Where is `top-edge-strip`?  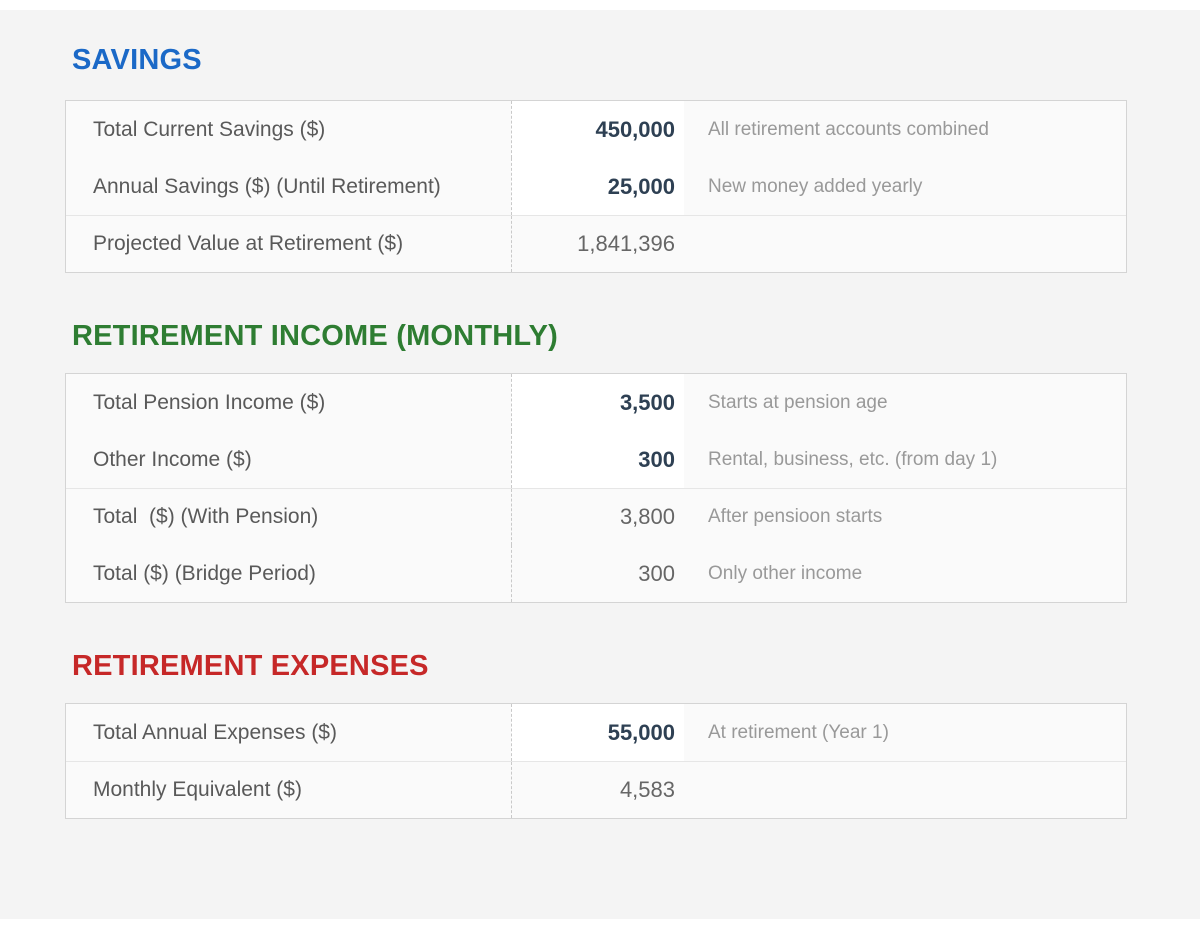 top-edge-strip is located at coordinates (600, 5).